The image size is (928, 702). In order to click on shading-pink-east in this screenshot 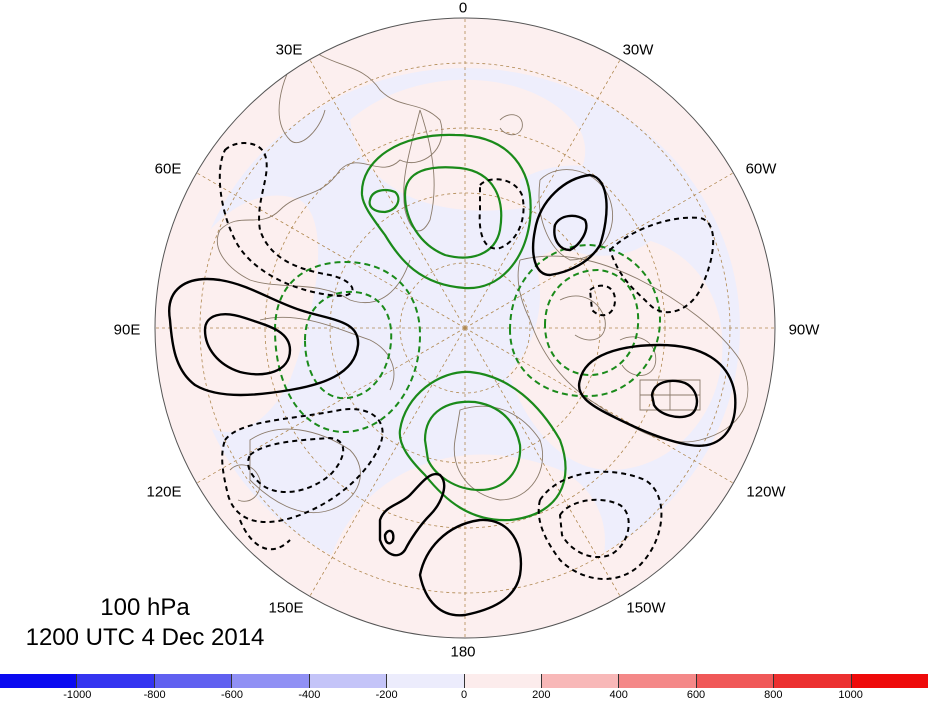, I will do `click(614, 352)`.